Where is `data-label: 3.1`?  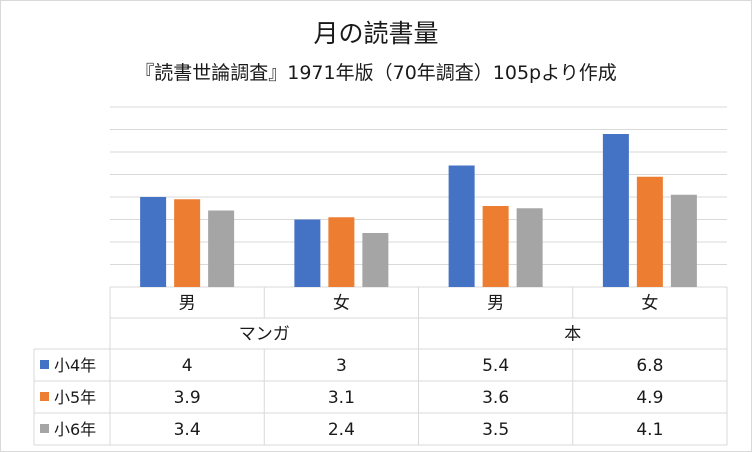
data-label: 3.1 is located at coordinates (341, 398).